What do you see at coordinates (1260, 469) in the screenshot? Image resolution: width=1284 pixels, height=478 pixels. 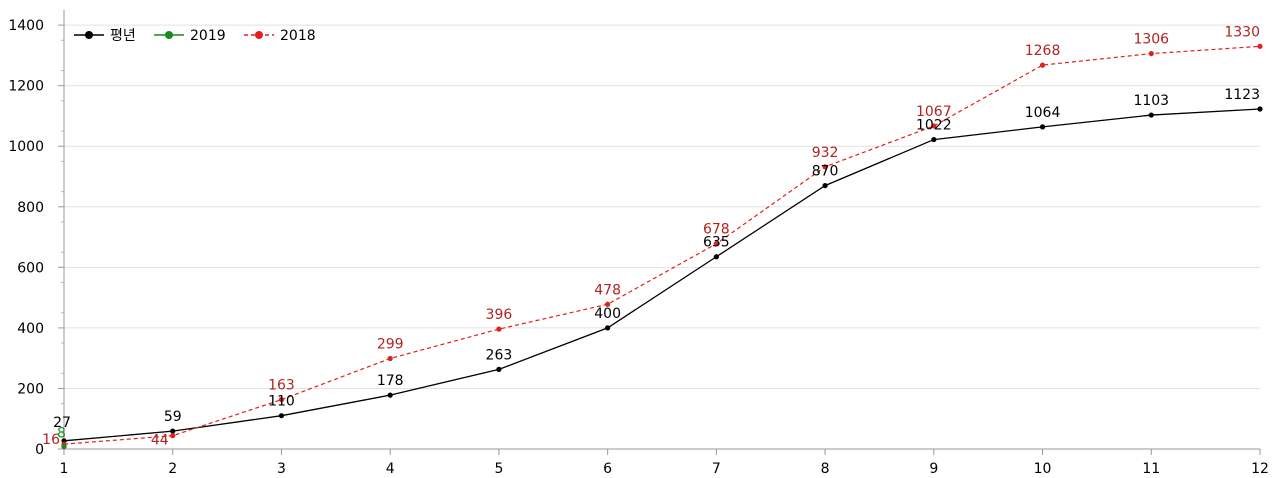 I see `x-tick-label: 12` at bounding box center [1260, 469].